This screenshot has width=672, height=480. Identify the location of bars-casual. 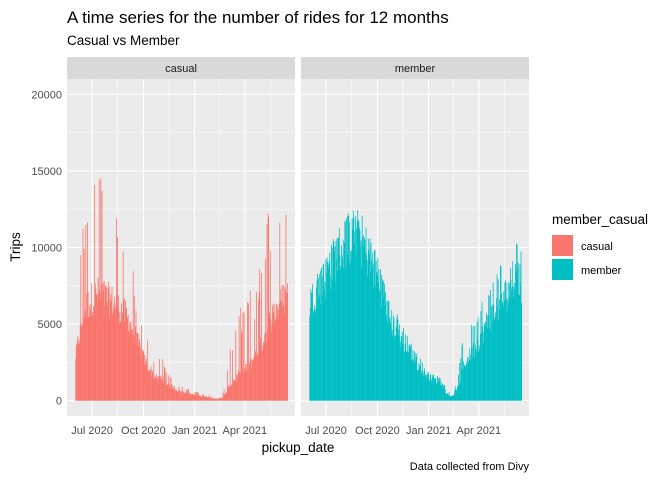
(182, 289).